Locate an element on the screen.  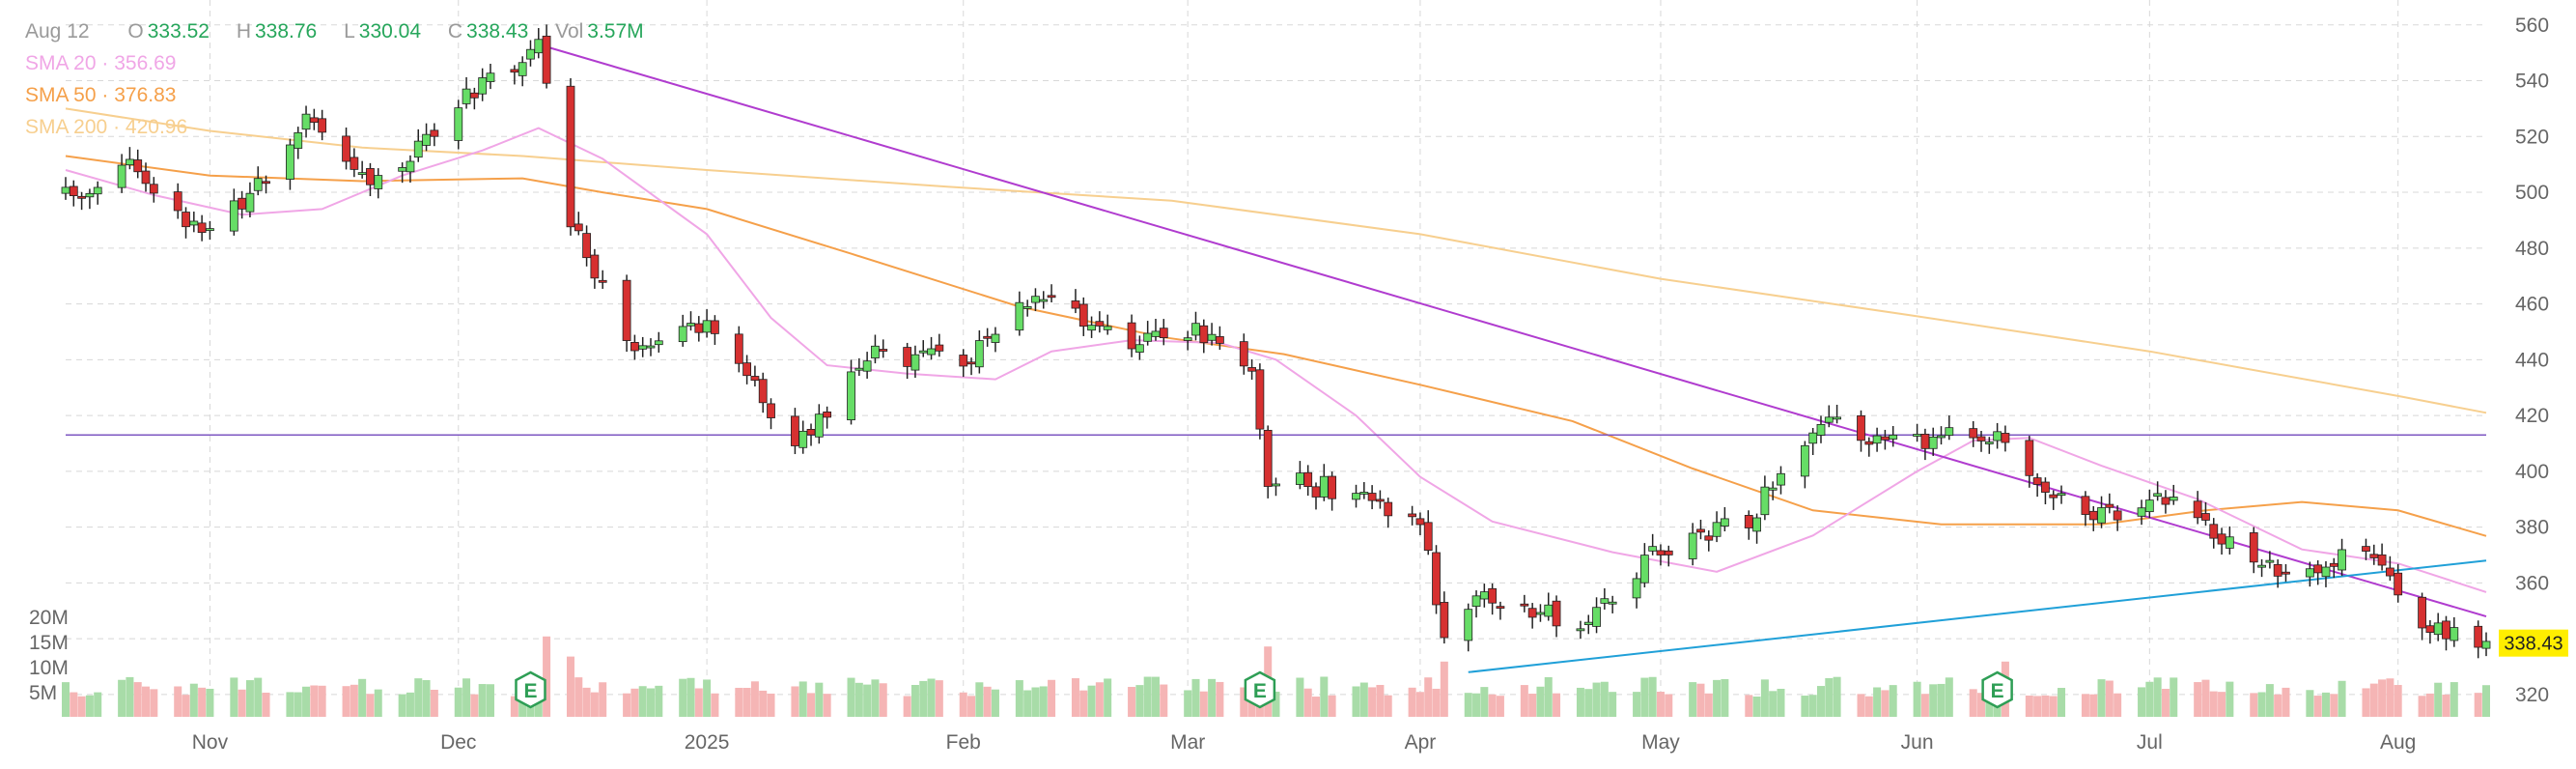
sma50-legend: SMA 50 · 376.83 is located at coordinates (101, 95).